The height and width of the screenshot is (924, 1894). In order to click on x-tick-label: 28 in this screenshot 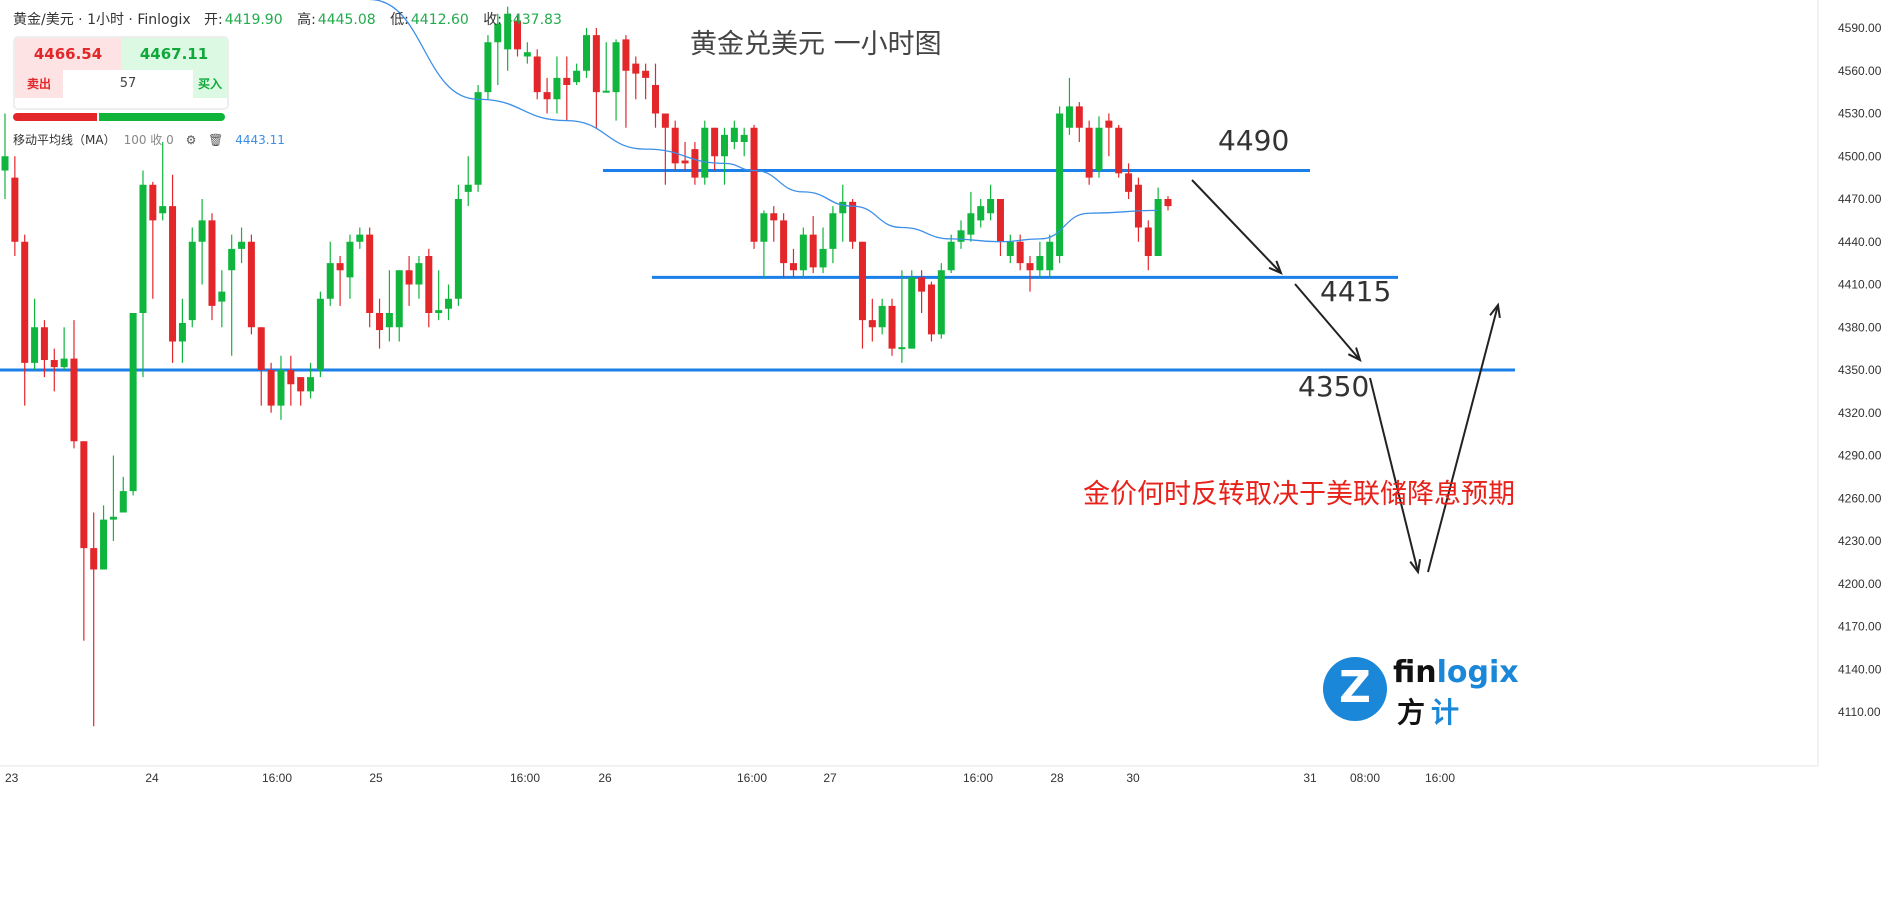, I will do `click(1057, 778)`.